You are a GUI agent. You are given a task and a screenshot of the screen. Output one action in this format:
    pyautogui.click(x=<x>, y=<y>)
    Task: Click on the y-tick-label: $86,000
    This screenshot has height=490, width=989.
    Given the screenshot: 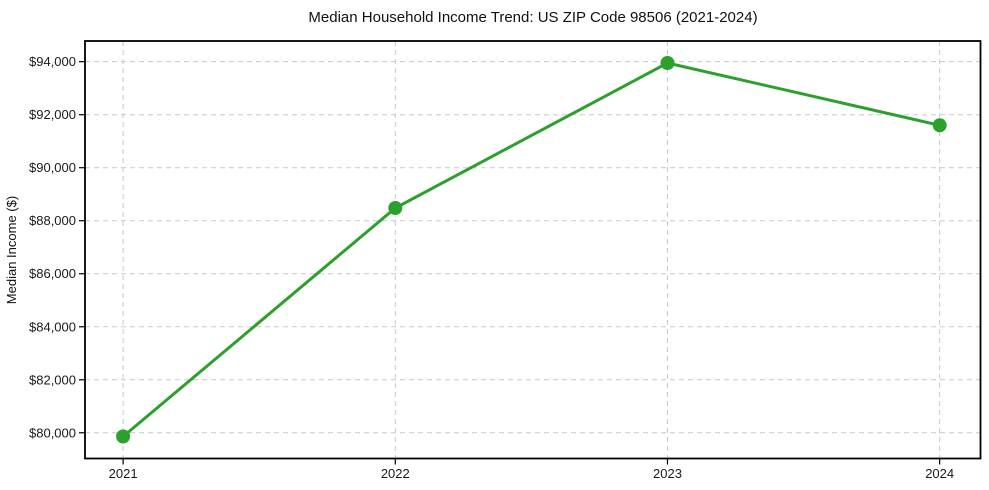 What is the action you would take?
    pyautogui.click(x=52, y=273)
    